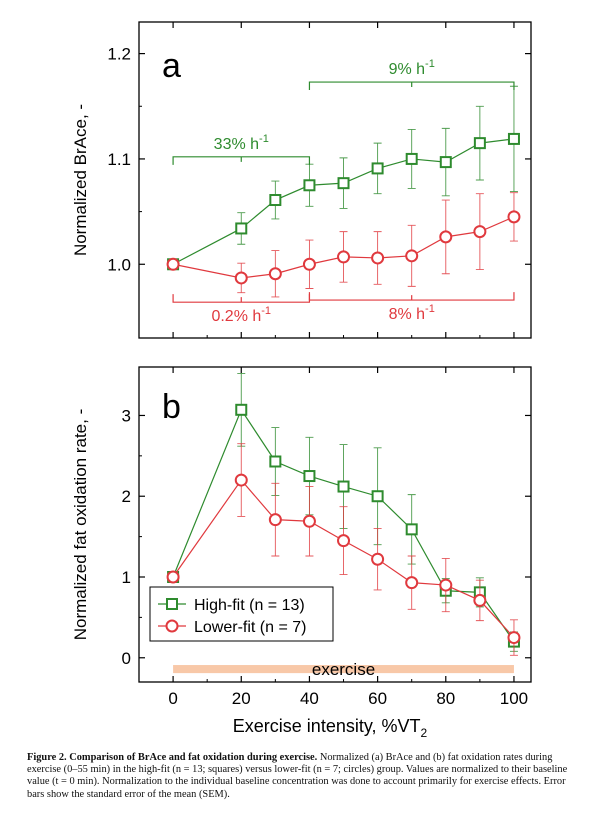 The image size is (595, 818). What do you see at coordinates (171, 407) in the screenshot?
I see `panel-letter: b` at bounding box center [171, 407].